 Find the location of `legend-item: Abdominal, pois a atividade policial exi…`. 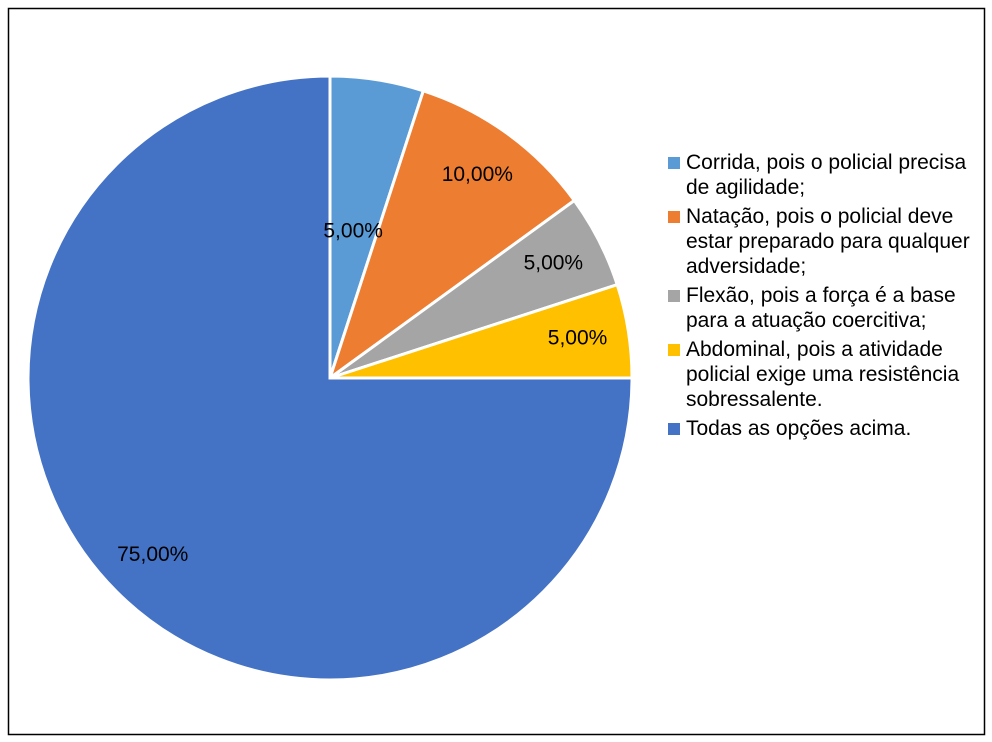

legend-item: Abdominal, pois a atividade policial exi… is located at coordinates (824, 374).